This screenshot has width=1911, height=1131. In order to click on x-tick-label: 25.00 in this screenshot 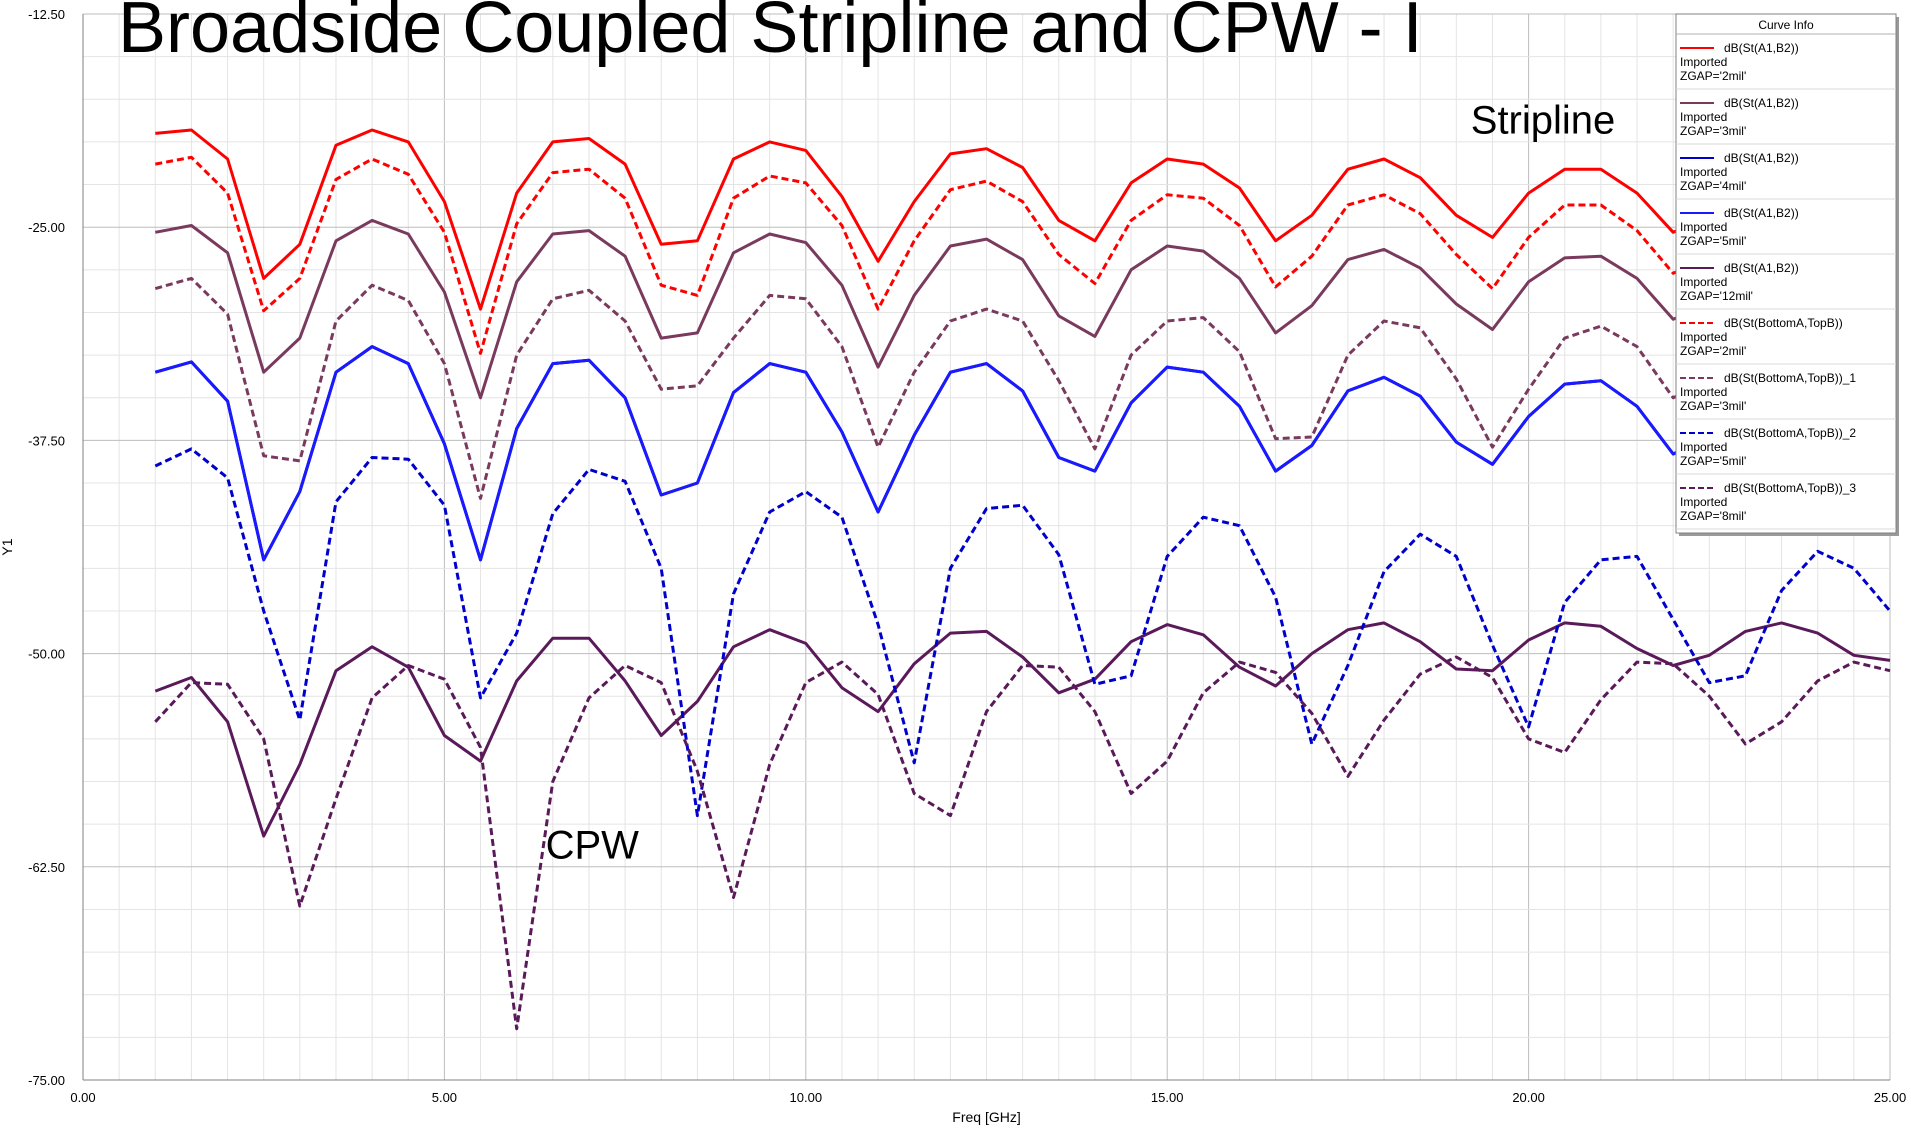, I will do `click(1890, 1097)`.